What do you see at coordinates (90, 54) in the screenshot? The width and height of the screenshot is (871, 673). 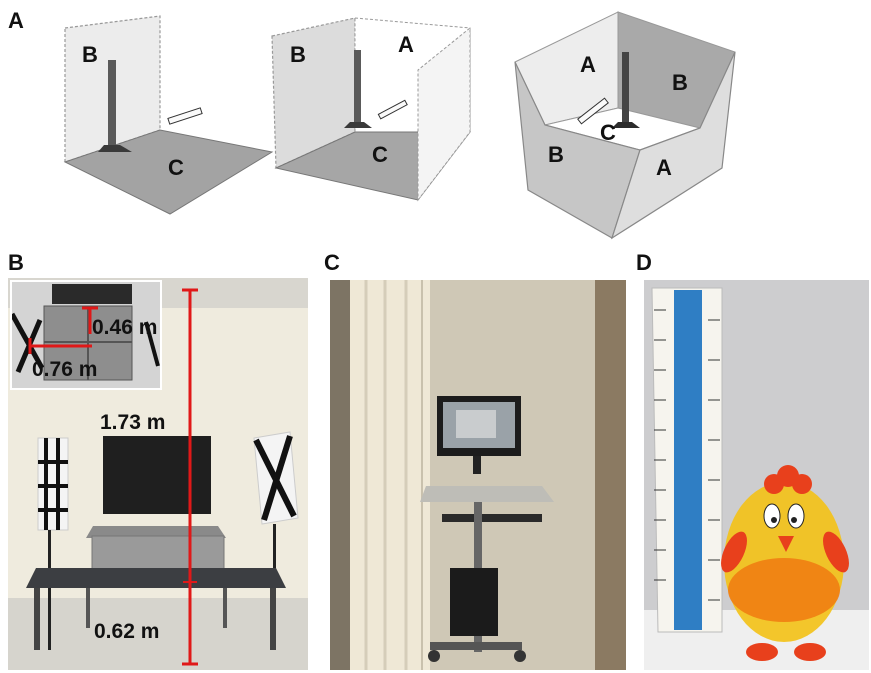 I see `label-box1-b: B` at bounding box center [90, 54].